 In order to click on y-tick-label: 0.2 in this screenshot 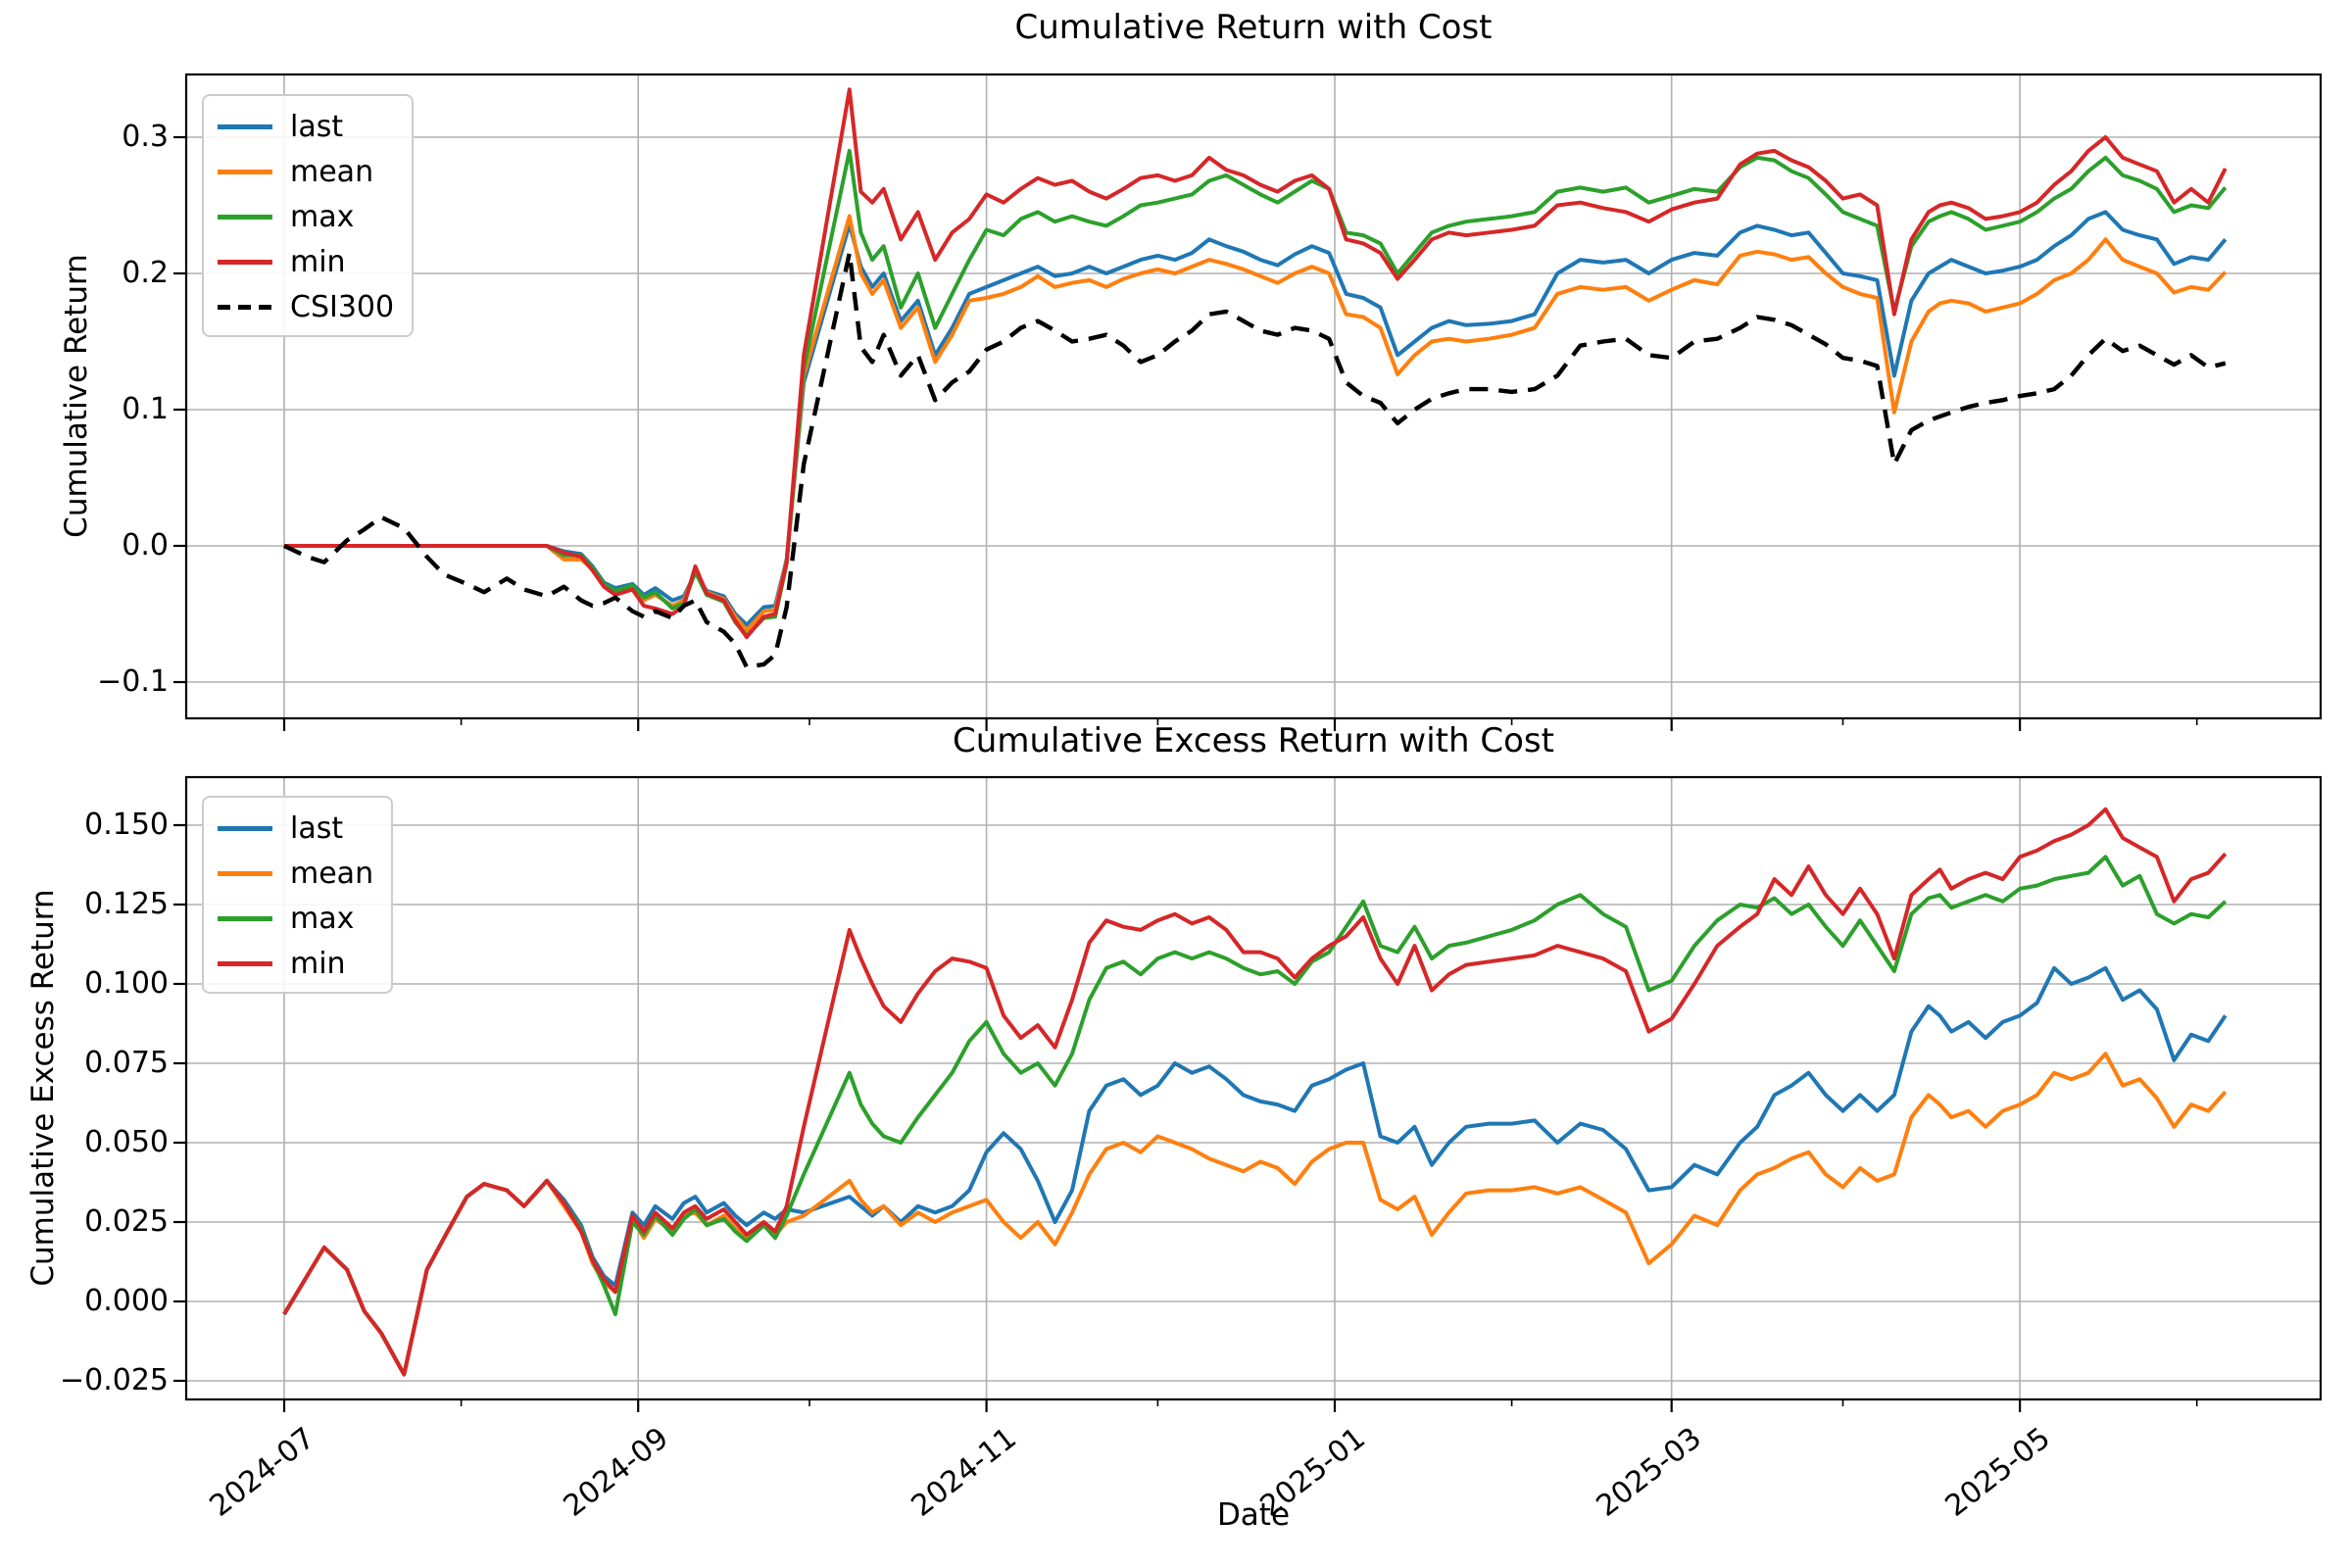, I will do `click(145, 273)`.